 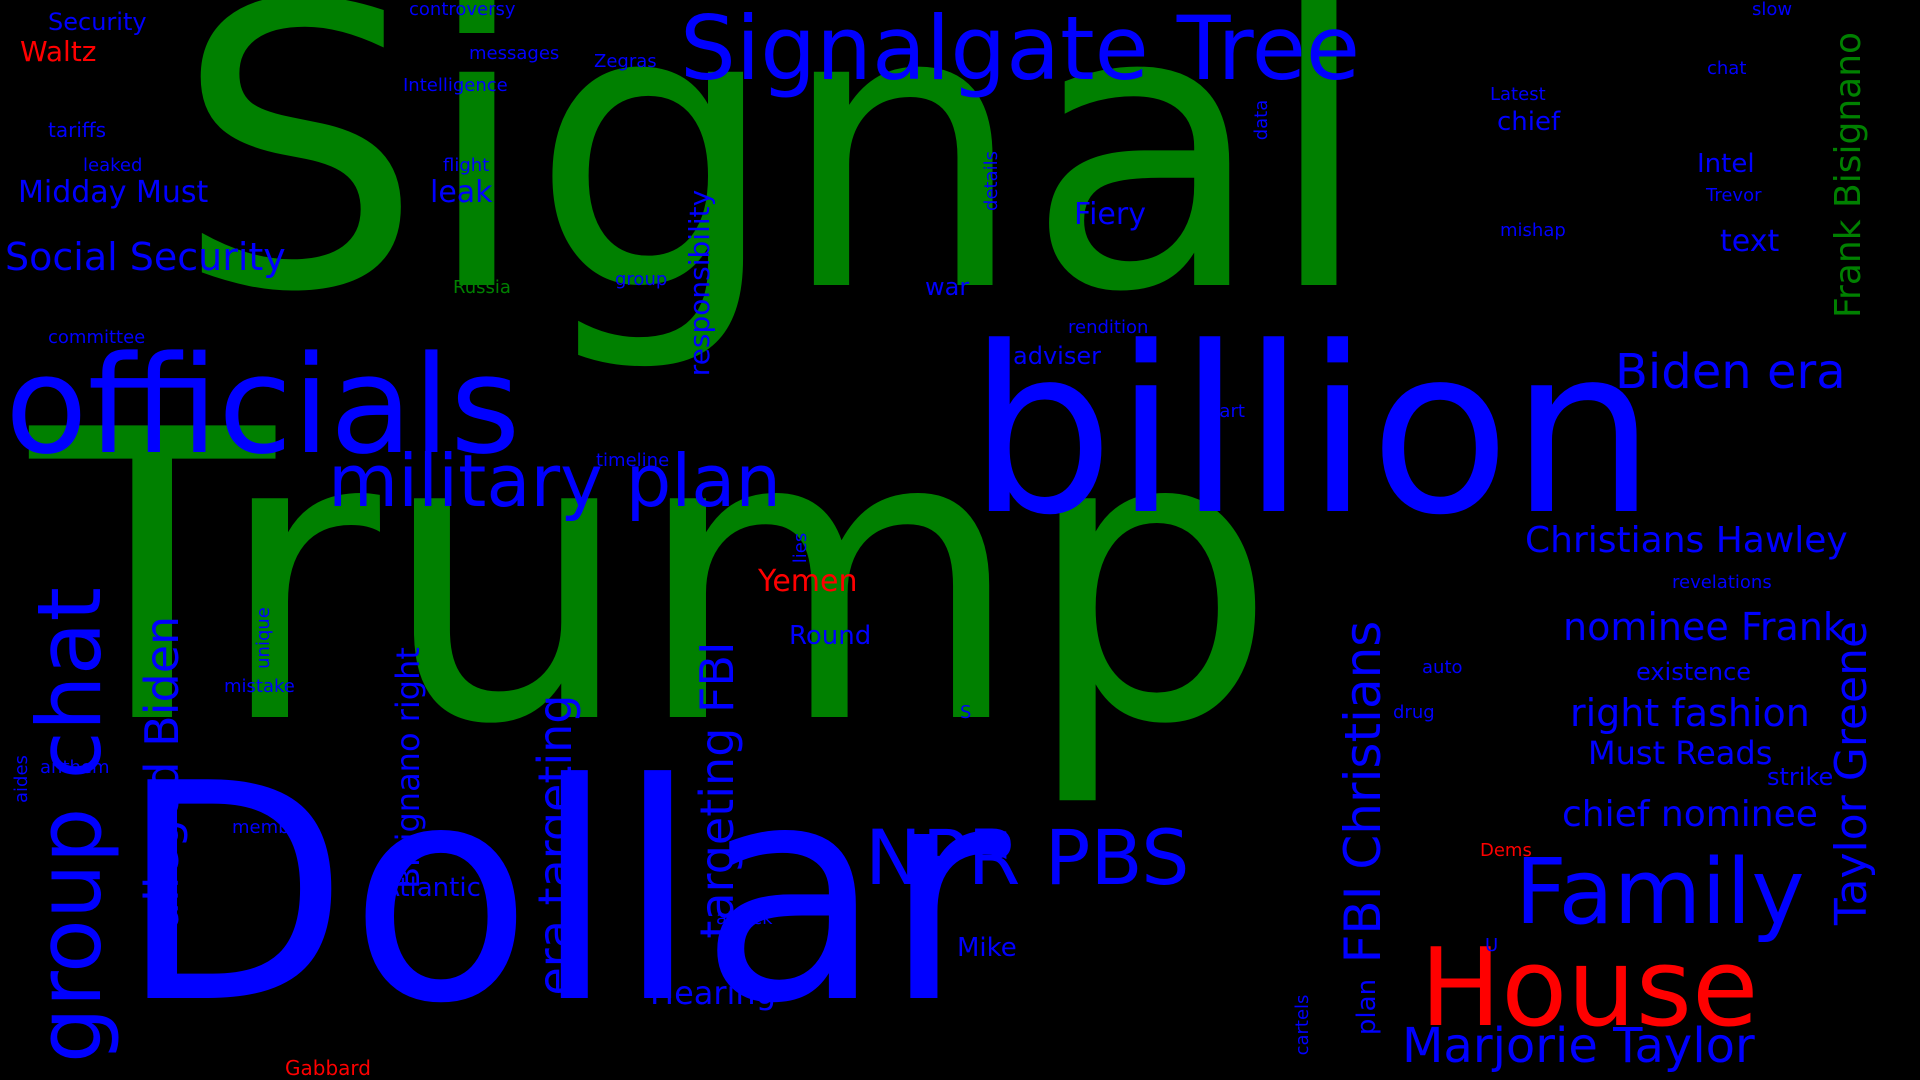 What do you see at coordinates (270, 827) in the screenshot?
I see `word-member: member` at bounding box center [270, 827].